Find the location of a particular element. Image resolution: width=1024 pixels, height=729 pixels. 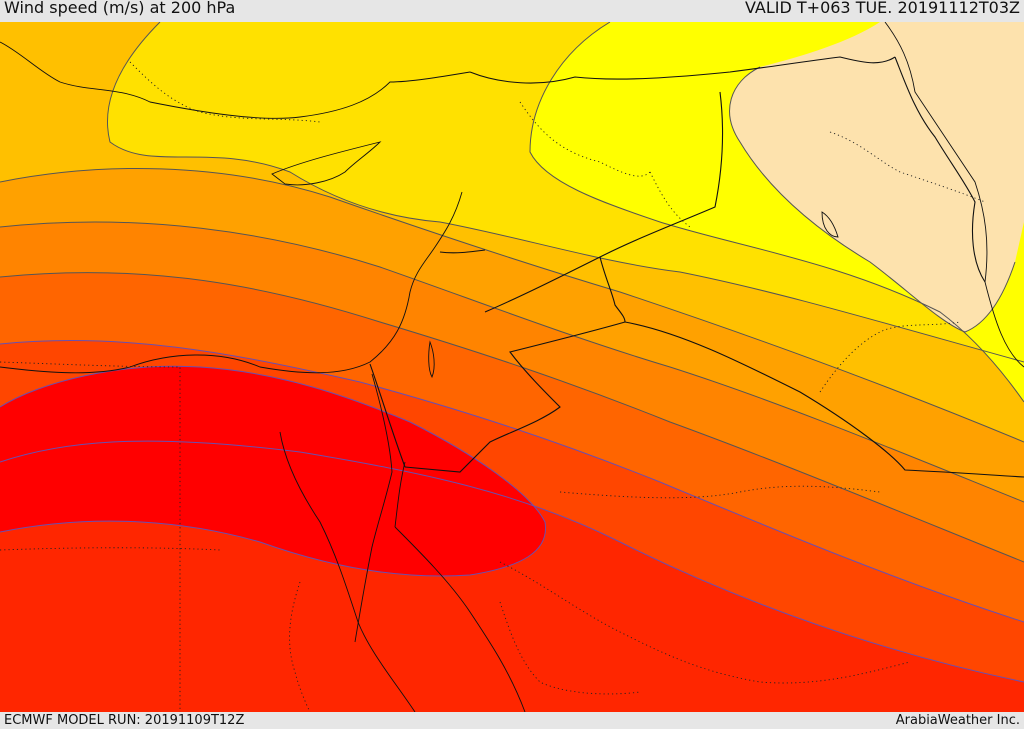

red-sea-gulf-suez is located at coordinates (373, 508).